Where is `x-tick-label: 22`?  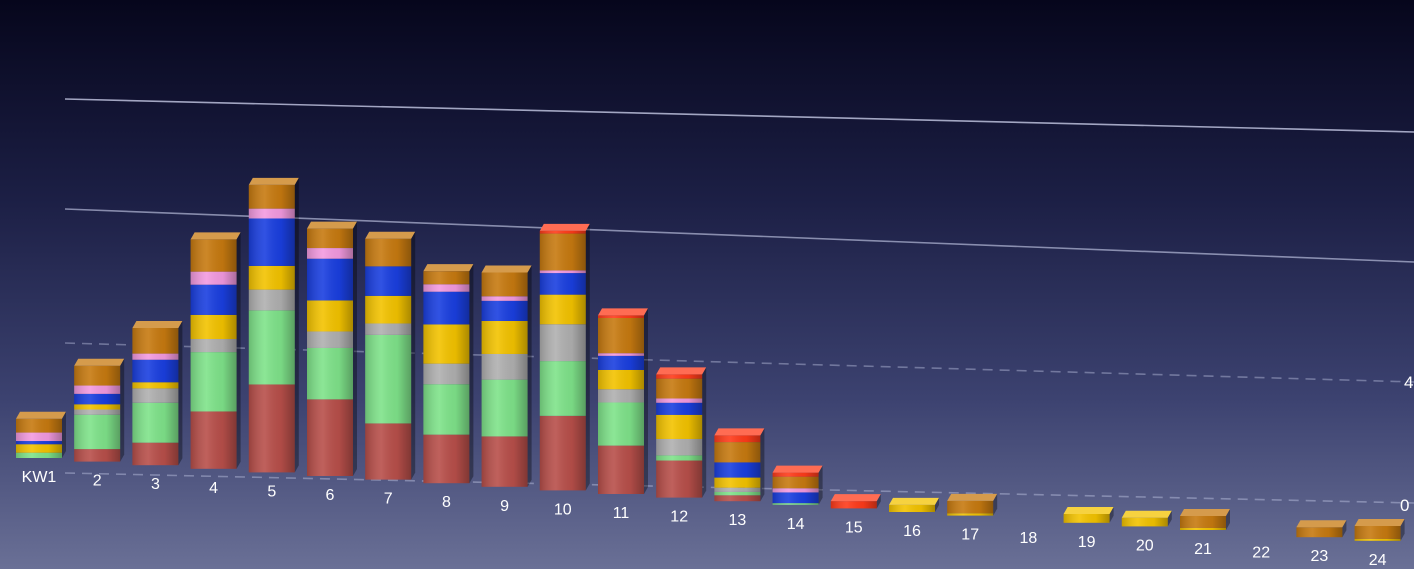 x-tick-label: 22 is located at coordinates (1261, 553).